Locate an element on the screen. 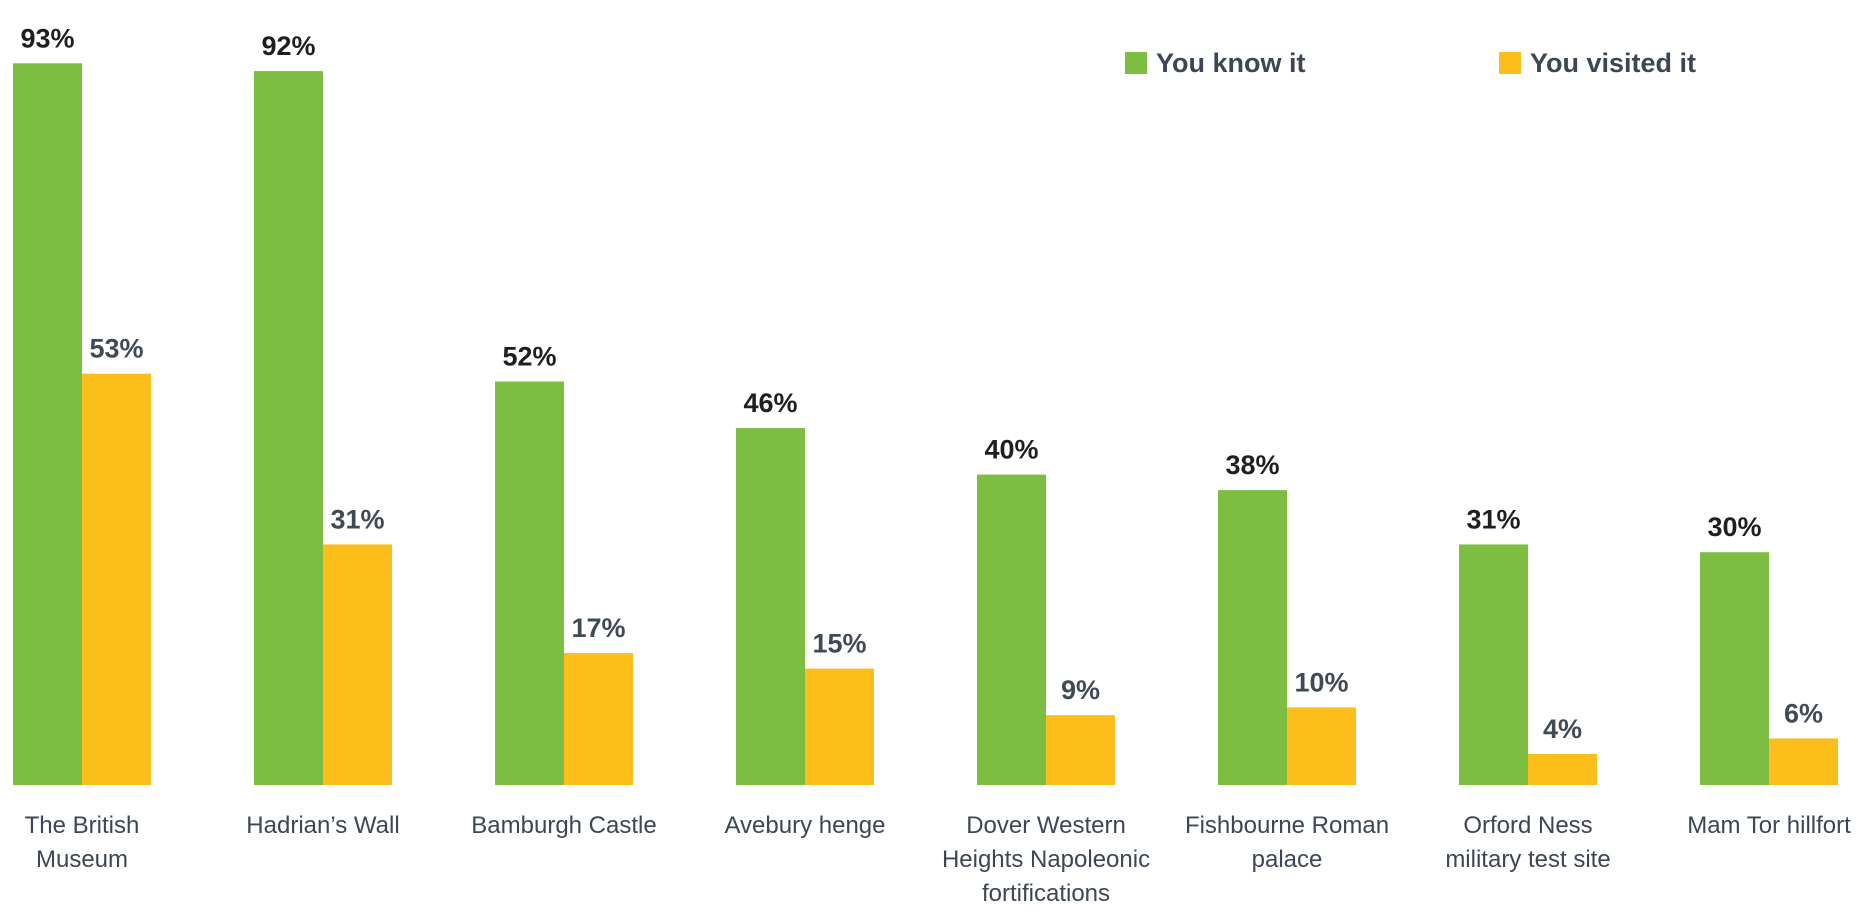  value-label-visited-7: 6% is located at coordinates (1803, 713).